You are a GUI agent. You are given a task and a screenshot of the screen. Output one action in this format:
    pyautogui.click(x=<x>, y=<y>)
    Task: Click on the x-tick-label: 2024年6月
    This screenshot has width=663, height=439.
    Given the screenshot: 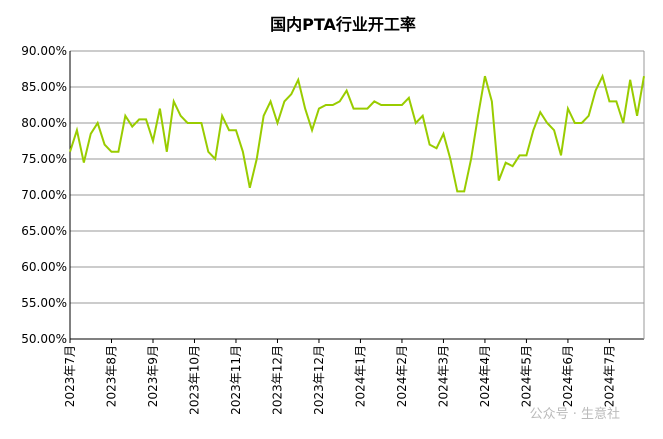 What is the action you would take?
    pyautogui.click(x=568, y=376)
    